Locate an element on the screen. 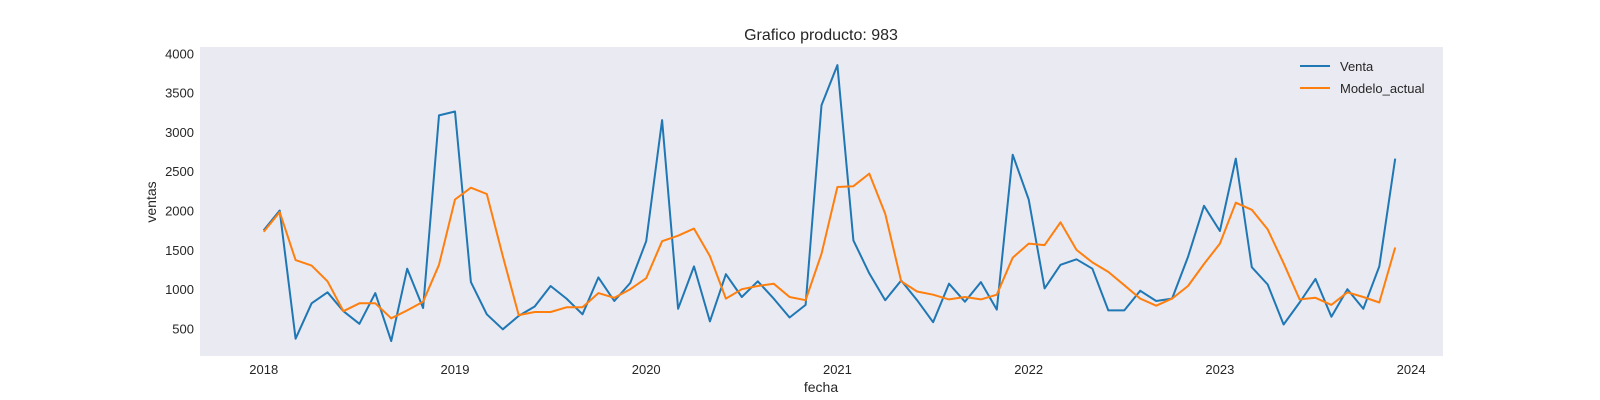  x-tick-label: 2023 is located at coordinates (1219, 369).